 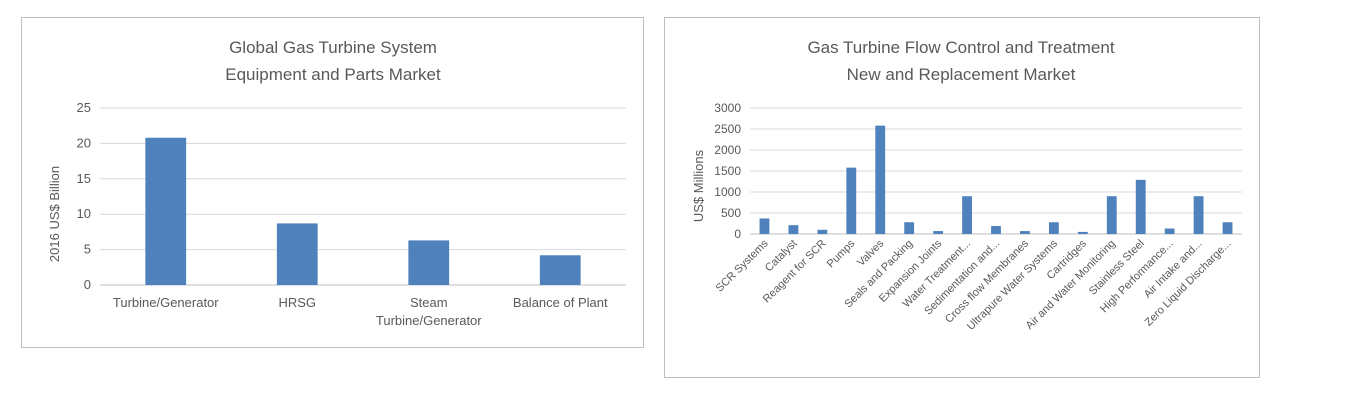 What do you see at coordinates (727, 129) in the screenshot?
I see `y-tick-label: 2500` at bounding box center [727, 129].